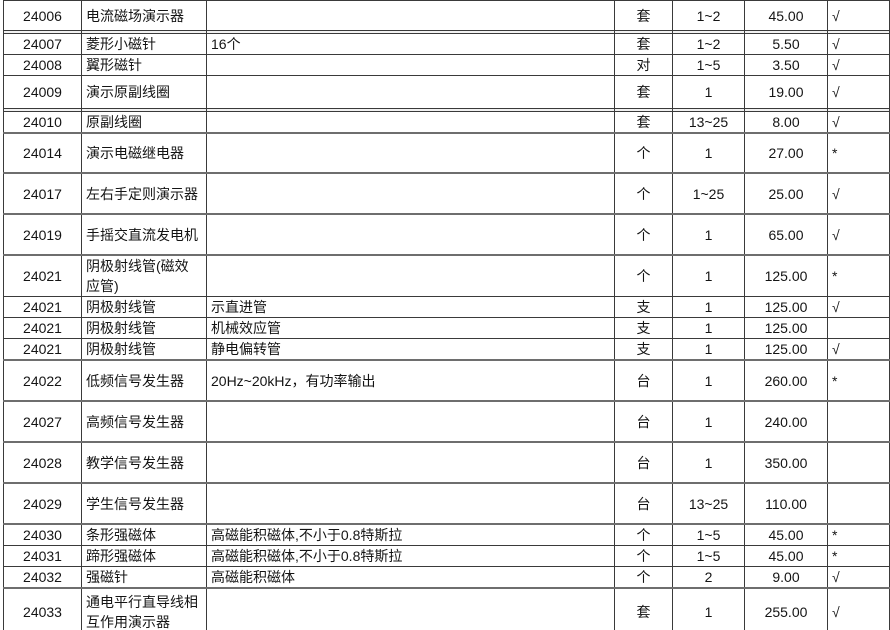 The width and height of the screenshot is (890, 630). What do you see at coordinates (42, 15) in the screenshot?
I see `cell-product-code: 24006` at bounding box center [42, 15].